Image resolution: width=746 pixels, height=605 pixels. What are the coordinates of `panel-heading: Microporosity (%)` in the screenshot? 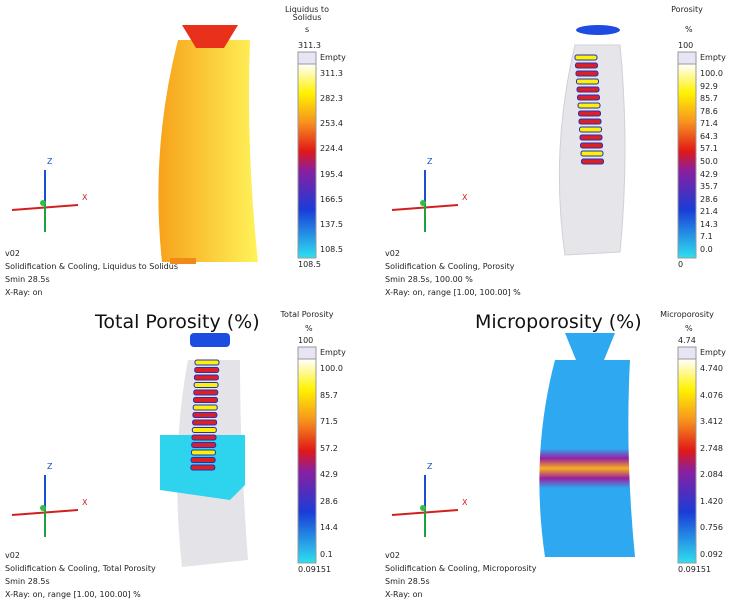 It's located at (558, 322).